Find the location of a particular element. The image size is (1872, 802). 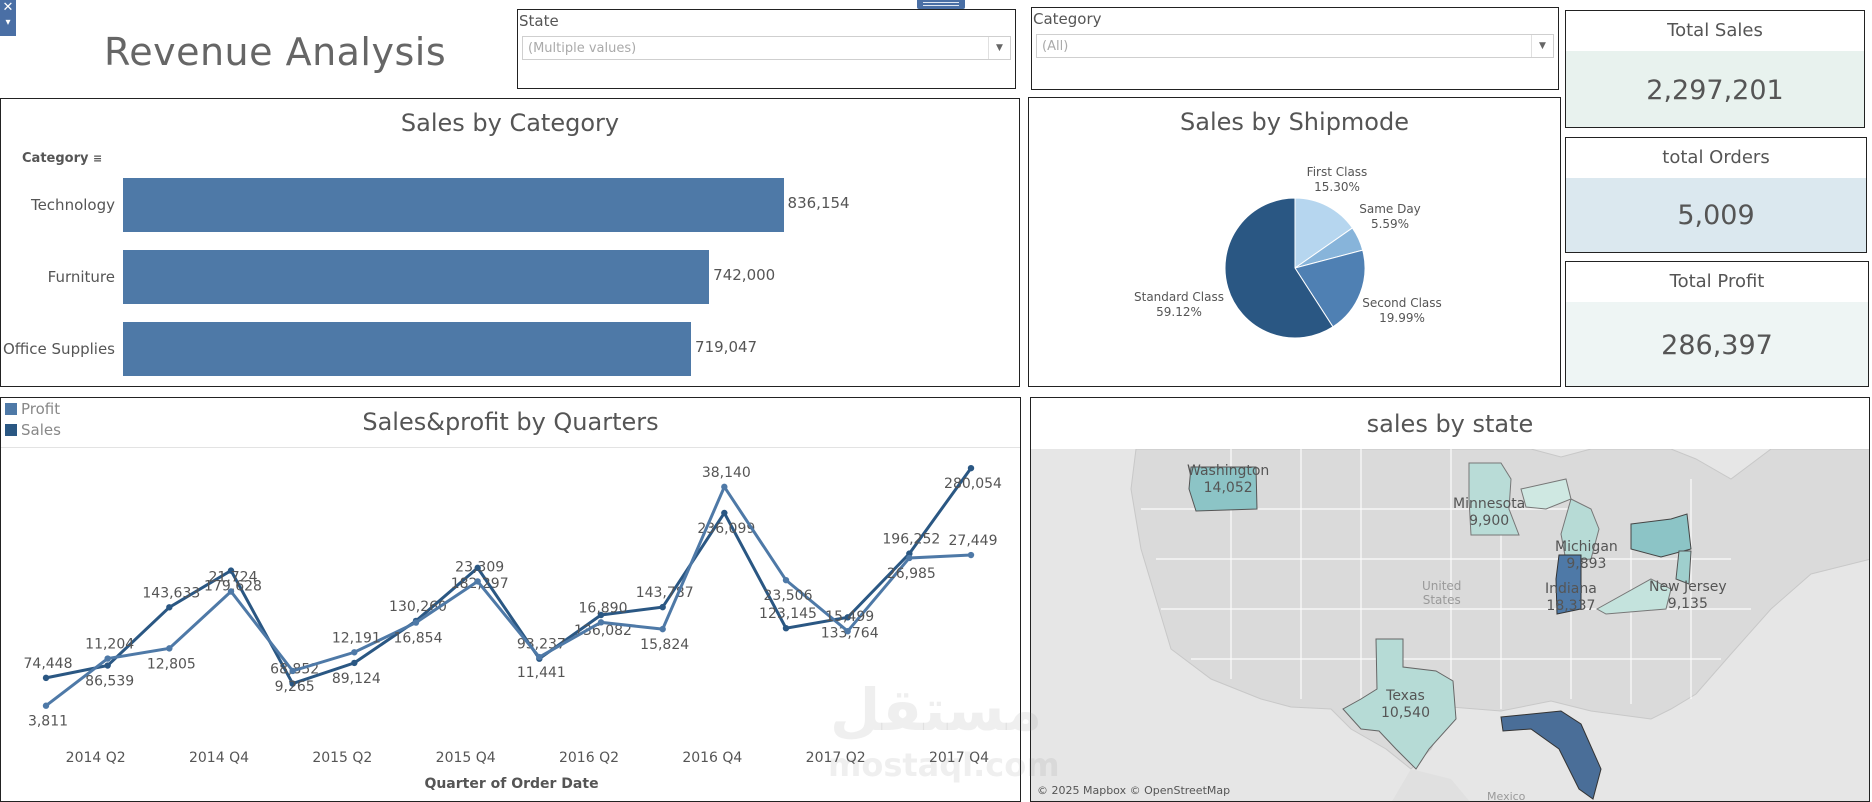

category-filter-dropdown: (All) ▼ is located at coordinates (1295, 46).